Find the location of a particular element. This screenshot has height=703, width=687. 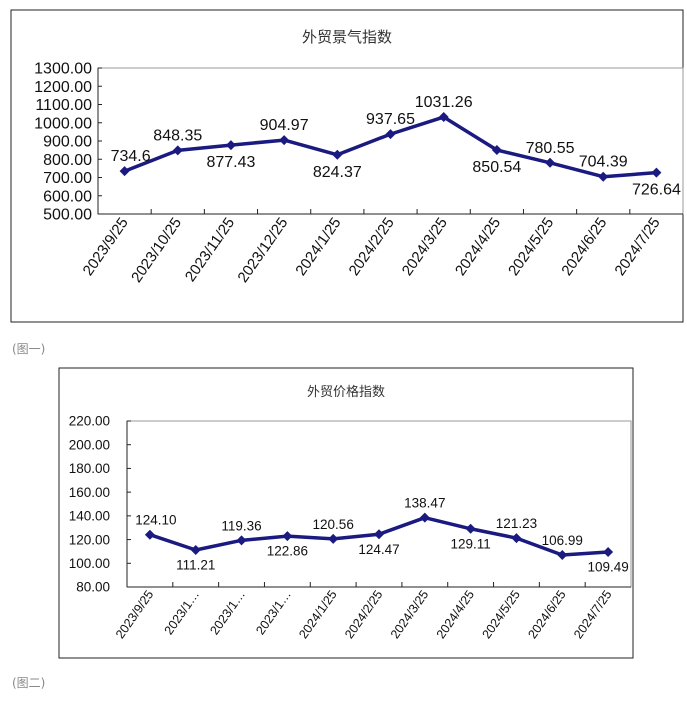

data-label: 120.56 is located at coordinates (333, 524).